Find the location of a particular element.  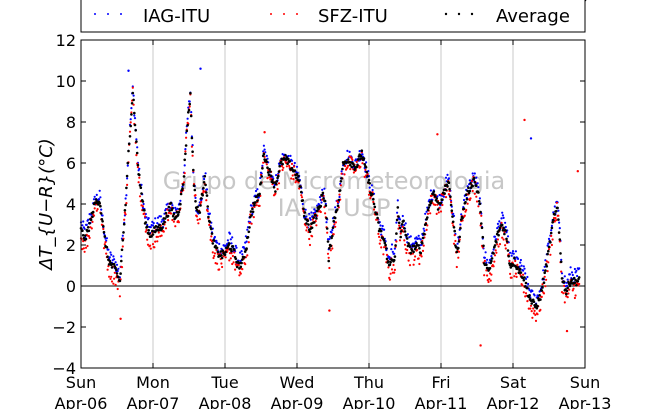

y-axis-label: ΔT_{U−R}(°C) is located at coordinates (46, 205).